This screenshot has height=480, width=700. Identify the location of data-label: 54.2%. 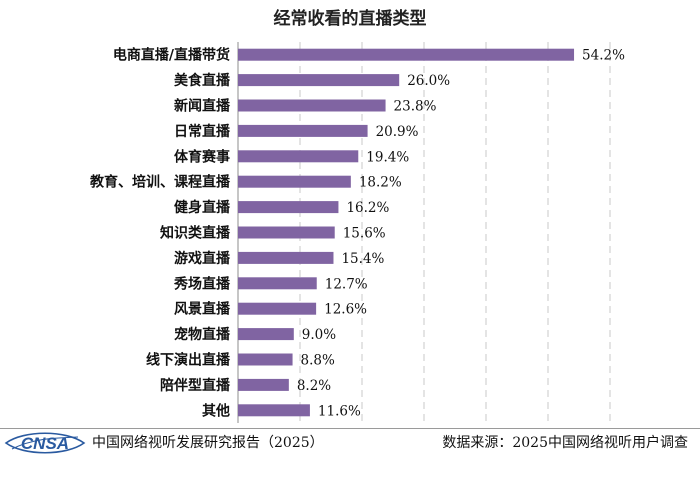
(603, 56).